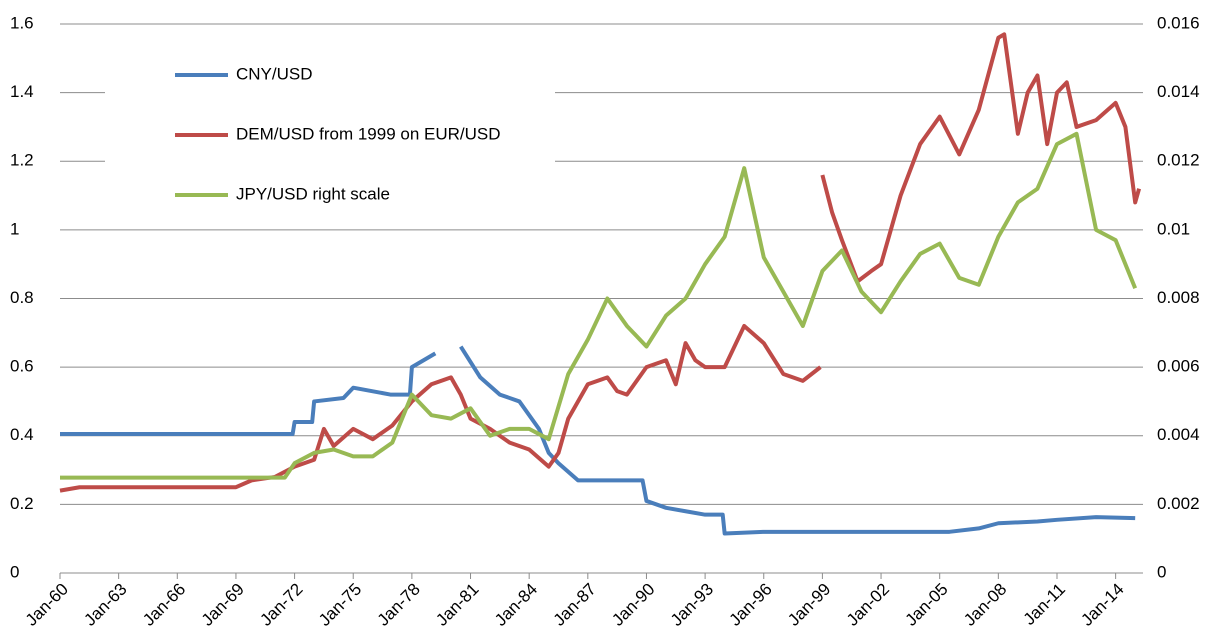  Describe the element at coordinates (1161, 571) in the screenshot. I see `y2-tick-label: 0` at that location.